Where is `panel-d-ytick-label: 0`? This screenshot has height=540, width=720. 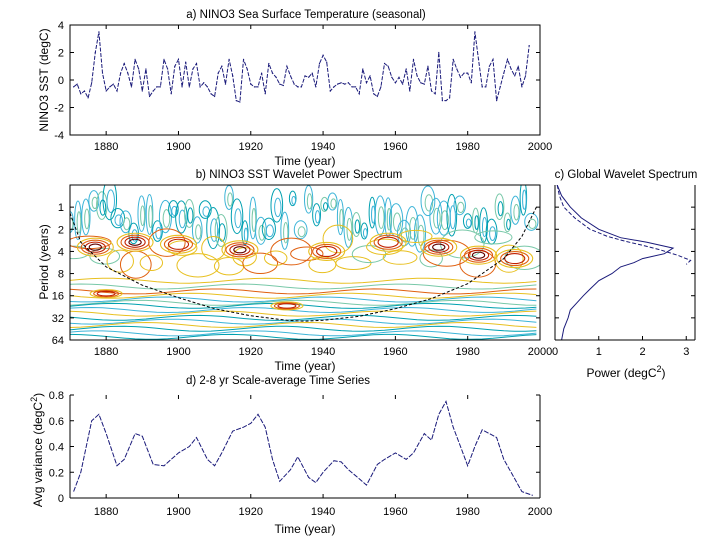
panel-d-ytick-label: 0 is located at coordinates (61, 499).